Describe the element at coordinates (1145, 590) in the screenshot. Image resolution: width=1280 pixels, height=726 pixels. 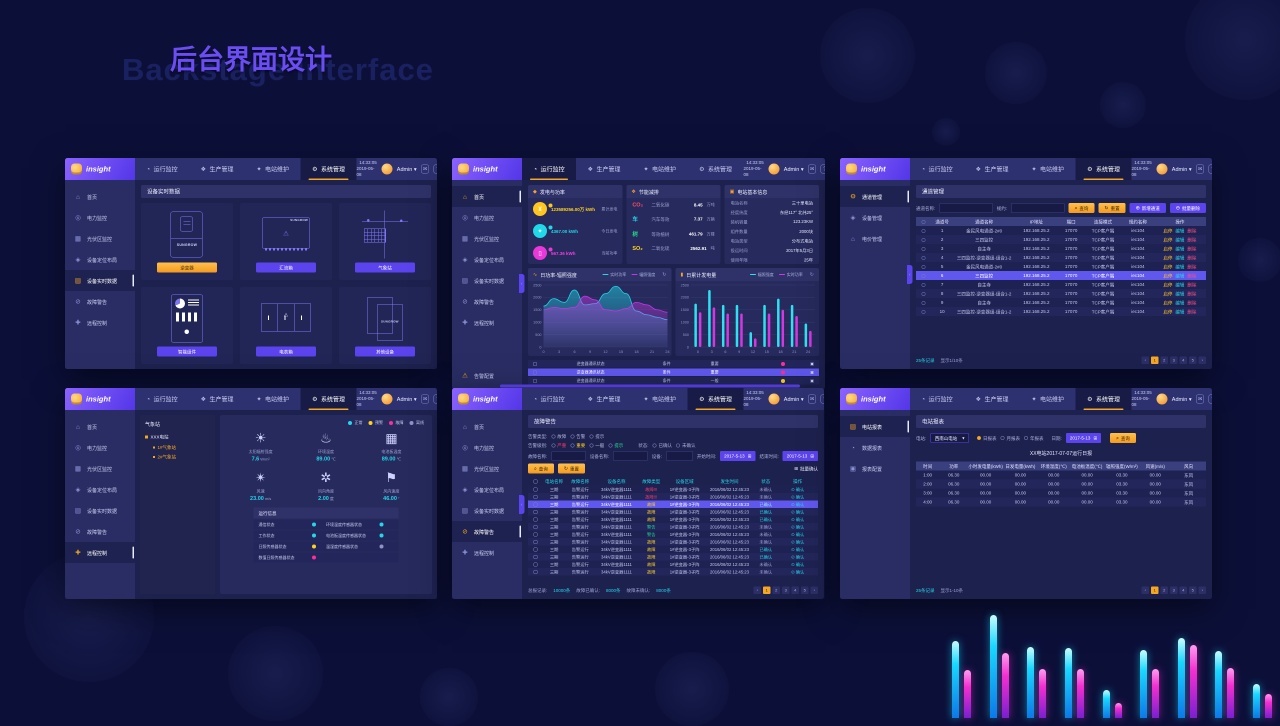
I see `prev-page: ‹` at that location.